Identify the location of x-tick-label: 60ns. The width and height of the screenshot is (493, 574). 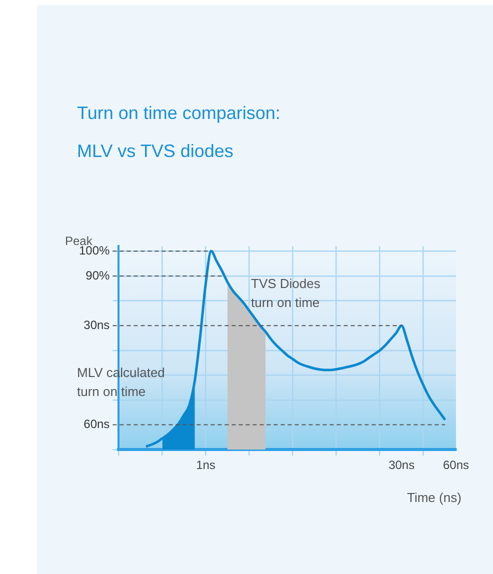
(456, 465).